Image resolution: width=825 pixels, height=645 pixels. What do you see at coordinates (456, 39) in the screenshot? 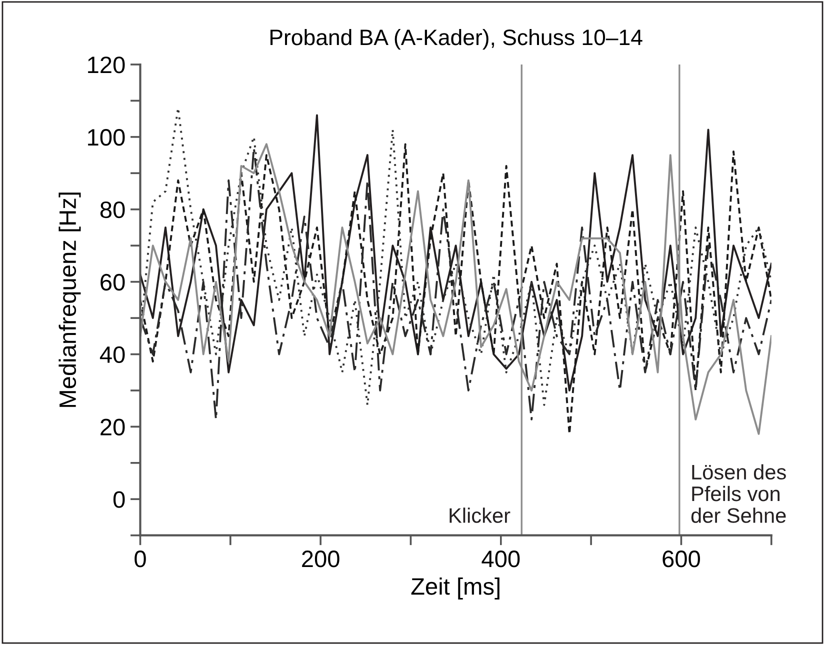
I see `chart-title: Proband BA (A-Kader), Schuss 10–14` at bounding box center [456, 39].